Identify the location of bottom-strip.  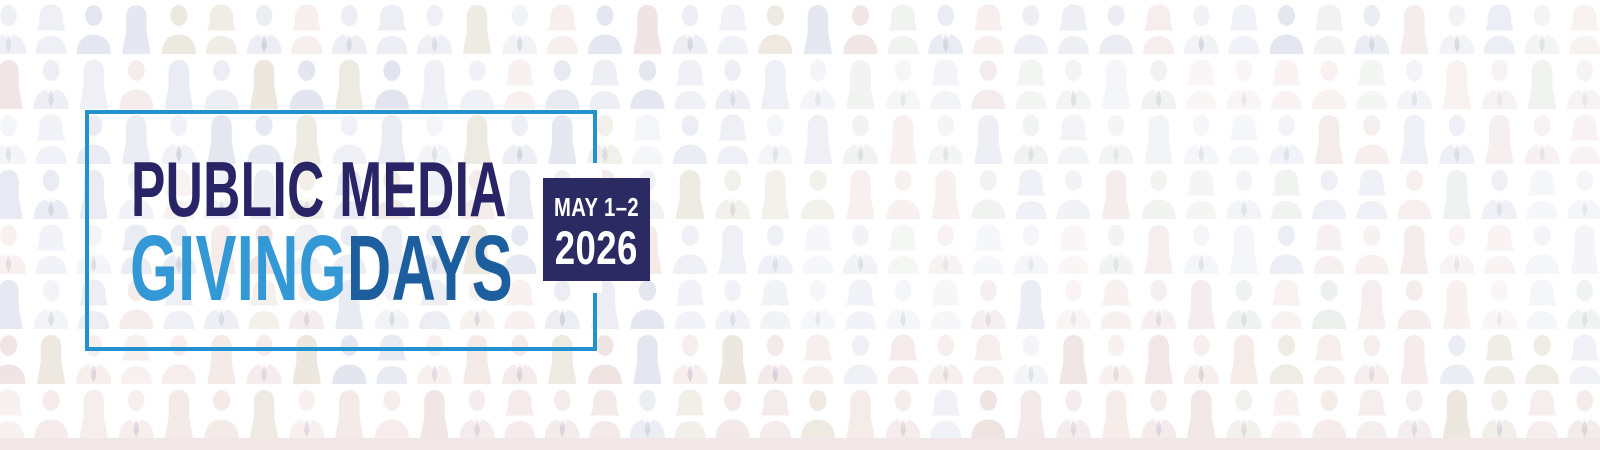
(800, 444).